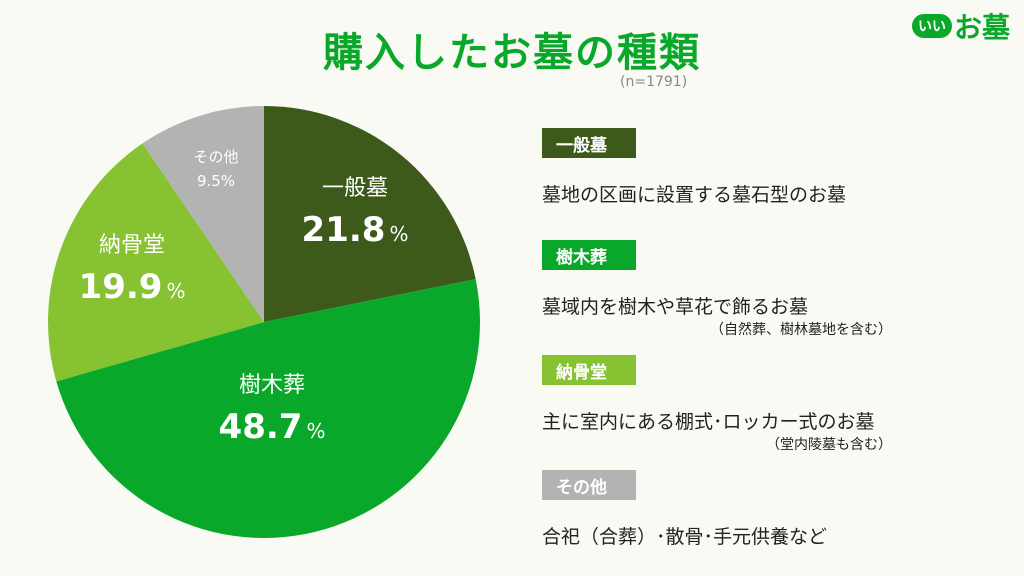 The width and height of the screenshot is (1024, 576). What do you see at coordinates (708, 422) in the screenshot?
I see `legend-description: 主に室内にある棚式･ロッカー式のお墓` at bounding box center [708, 422].